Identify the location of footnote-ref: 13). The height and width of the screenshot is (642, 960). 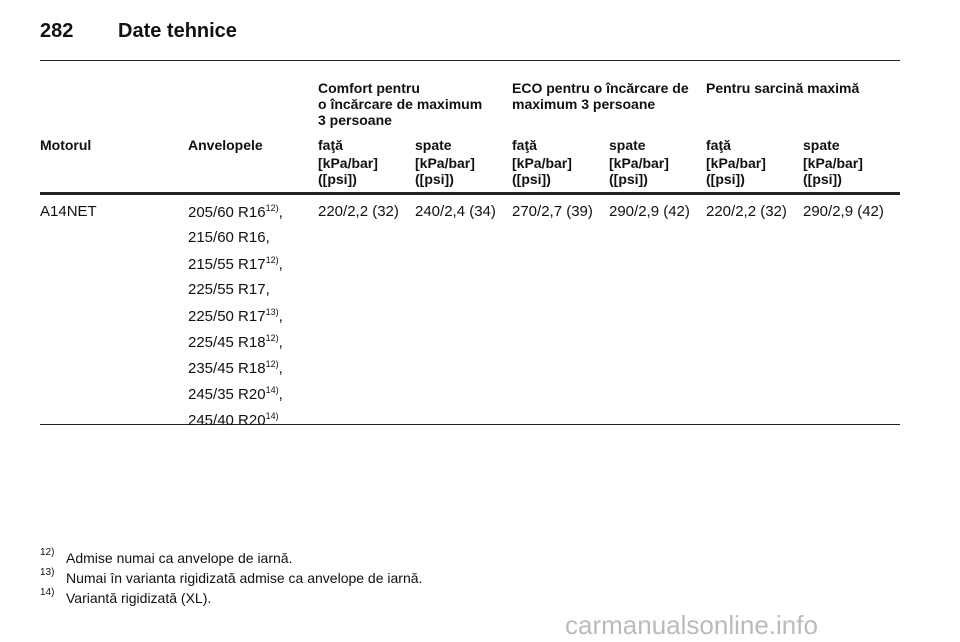
(272, 312).